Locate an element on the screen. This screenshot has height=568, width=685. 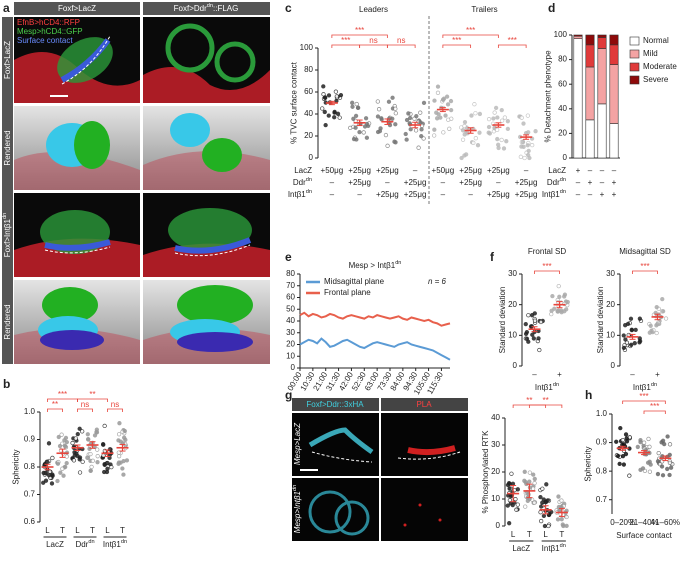
x-tick-label: T is located at coordinates (62, 530).